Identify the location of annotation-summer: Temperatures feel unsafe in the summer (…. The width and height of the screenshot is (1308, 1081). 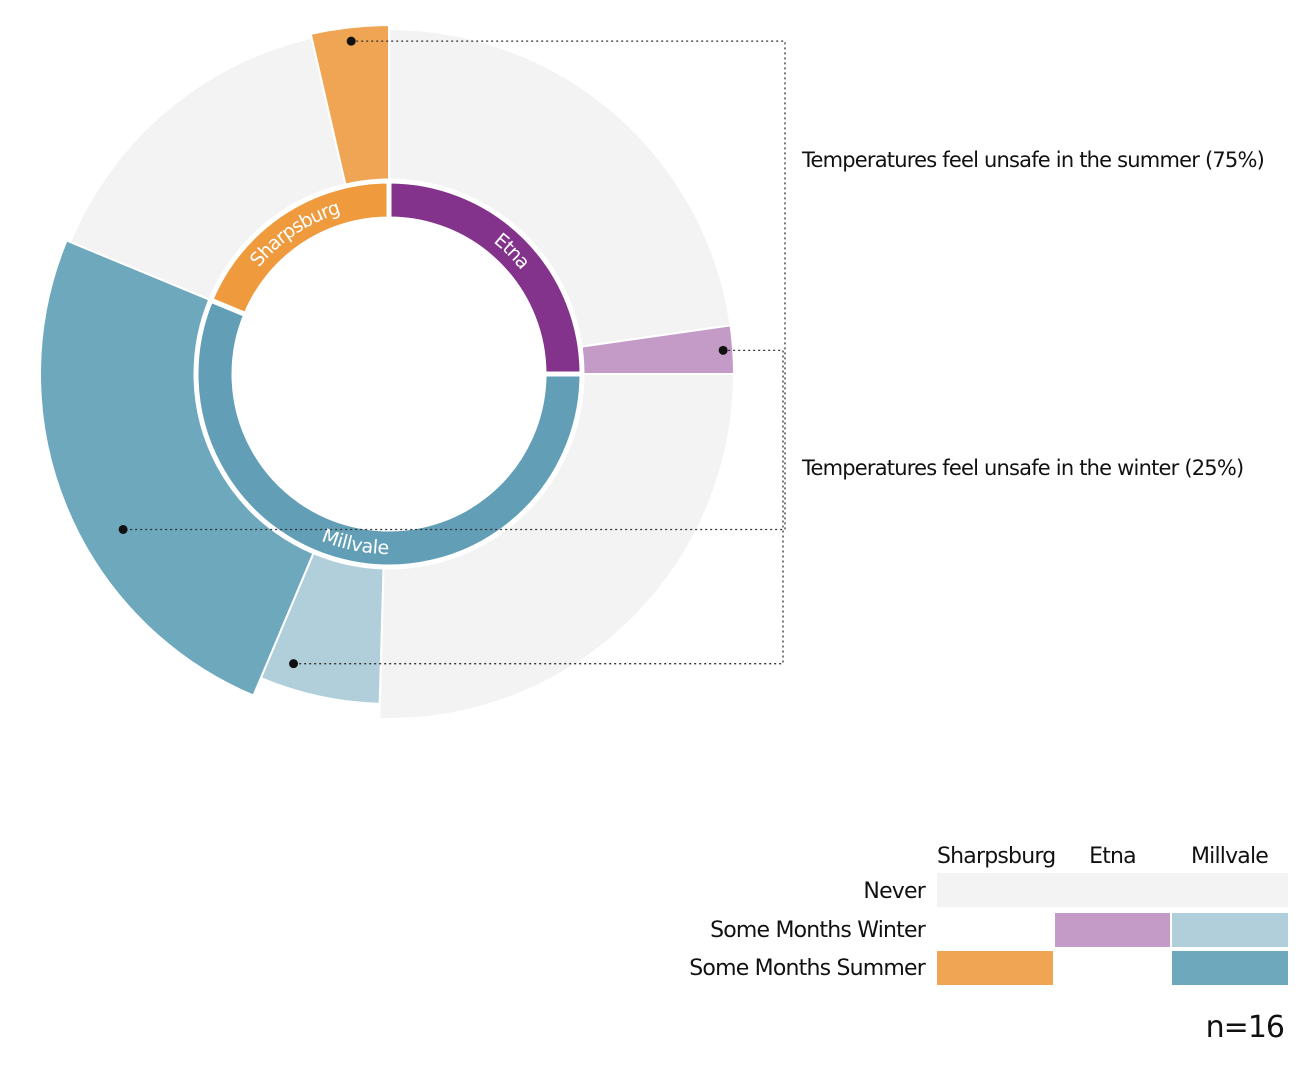
(1033, 160).